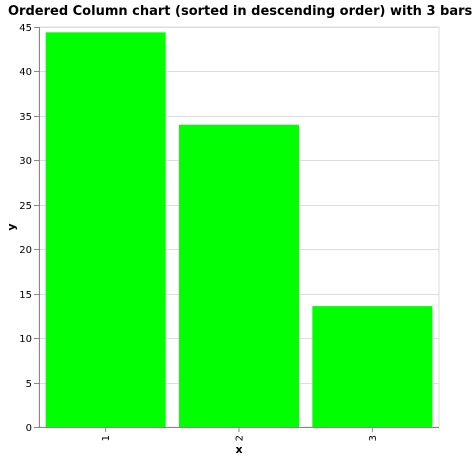 Image resolution: width=476 pixels, height=460 pixels. Describe the element at coordinates (106, 438) in the screenshot. I see `x-tick-label: 1` at that location.